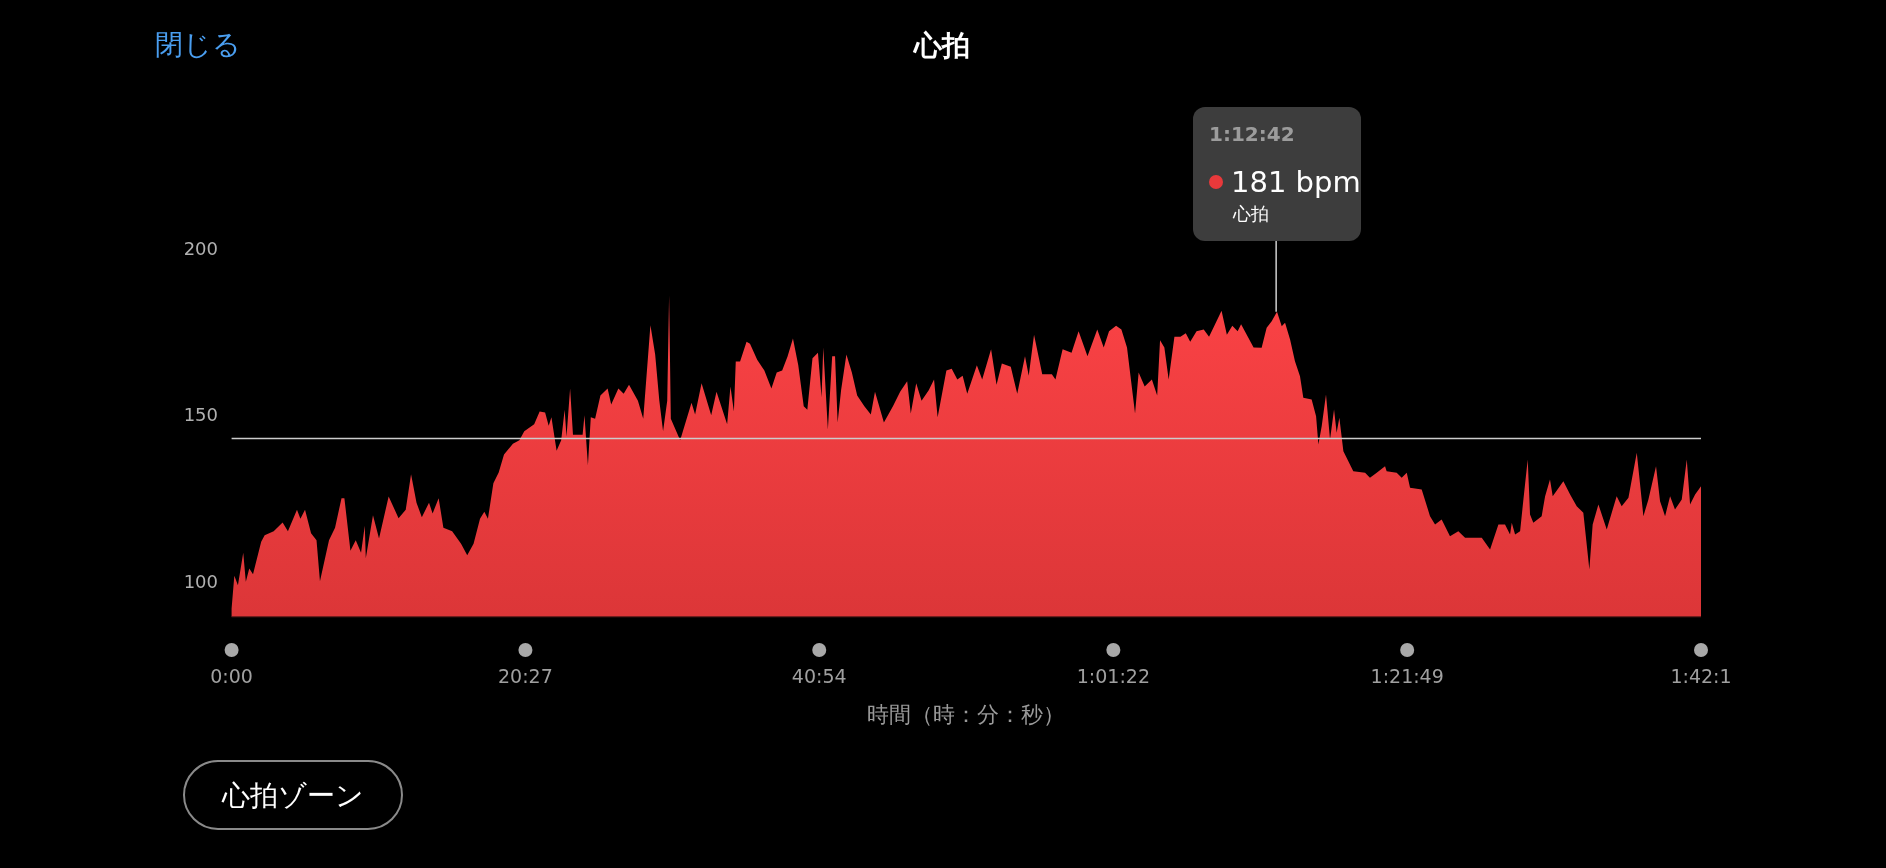  I want to click on y-tick-label: 150, so click(200, 415).